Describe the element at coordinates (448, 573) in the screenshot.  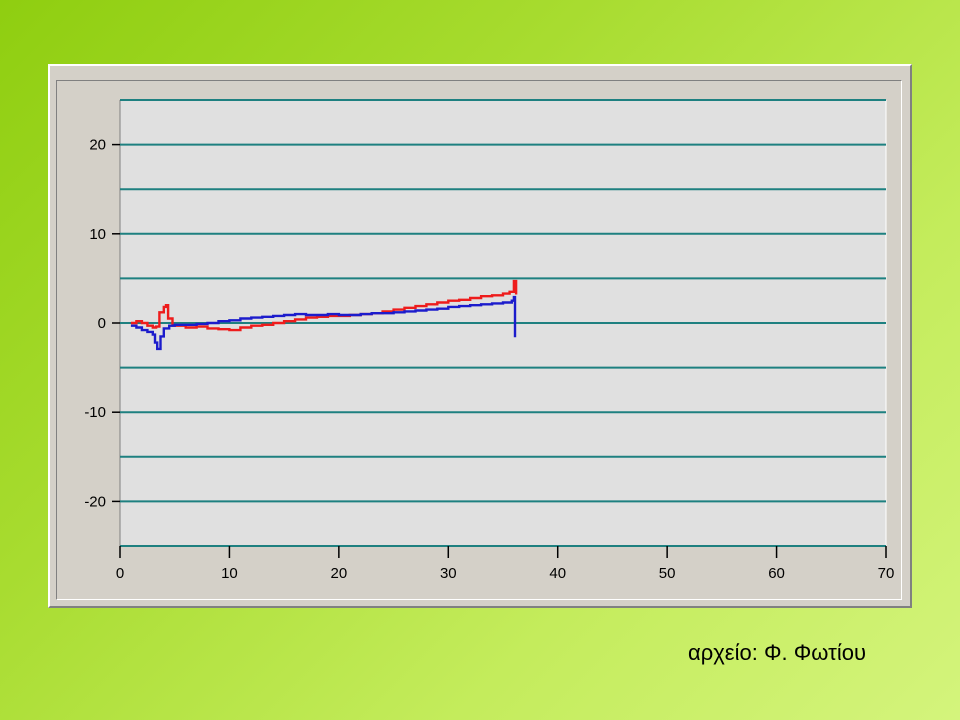
I see `x-tick-label: 30` at that location.